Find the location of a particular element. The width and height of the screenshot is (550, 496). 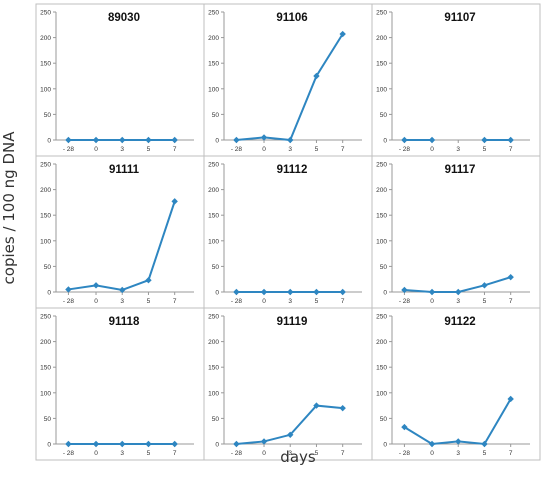

panel-91106: 0 50 100 150 200 250 - 28 0 3 5 7 91106 is located at coordinates (288, 80).